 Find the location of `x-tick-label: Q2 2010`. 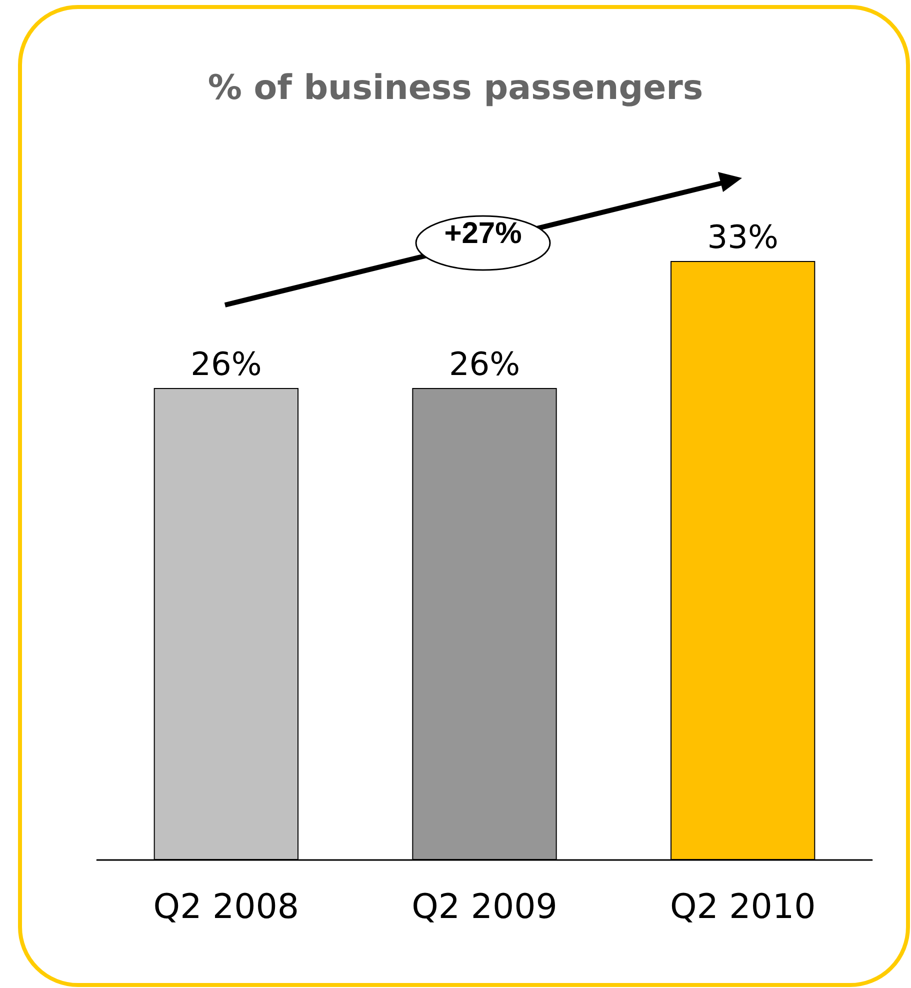

x-tick-label: Q2 2010 is located at coordinates (743, 907).